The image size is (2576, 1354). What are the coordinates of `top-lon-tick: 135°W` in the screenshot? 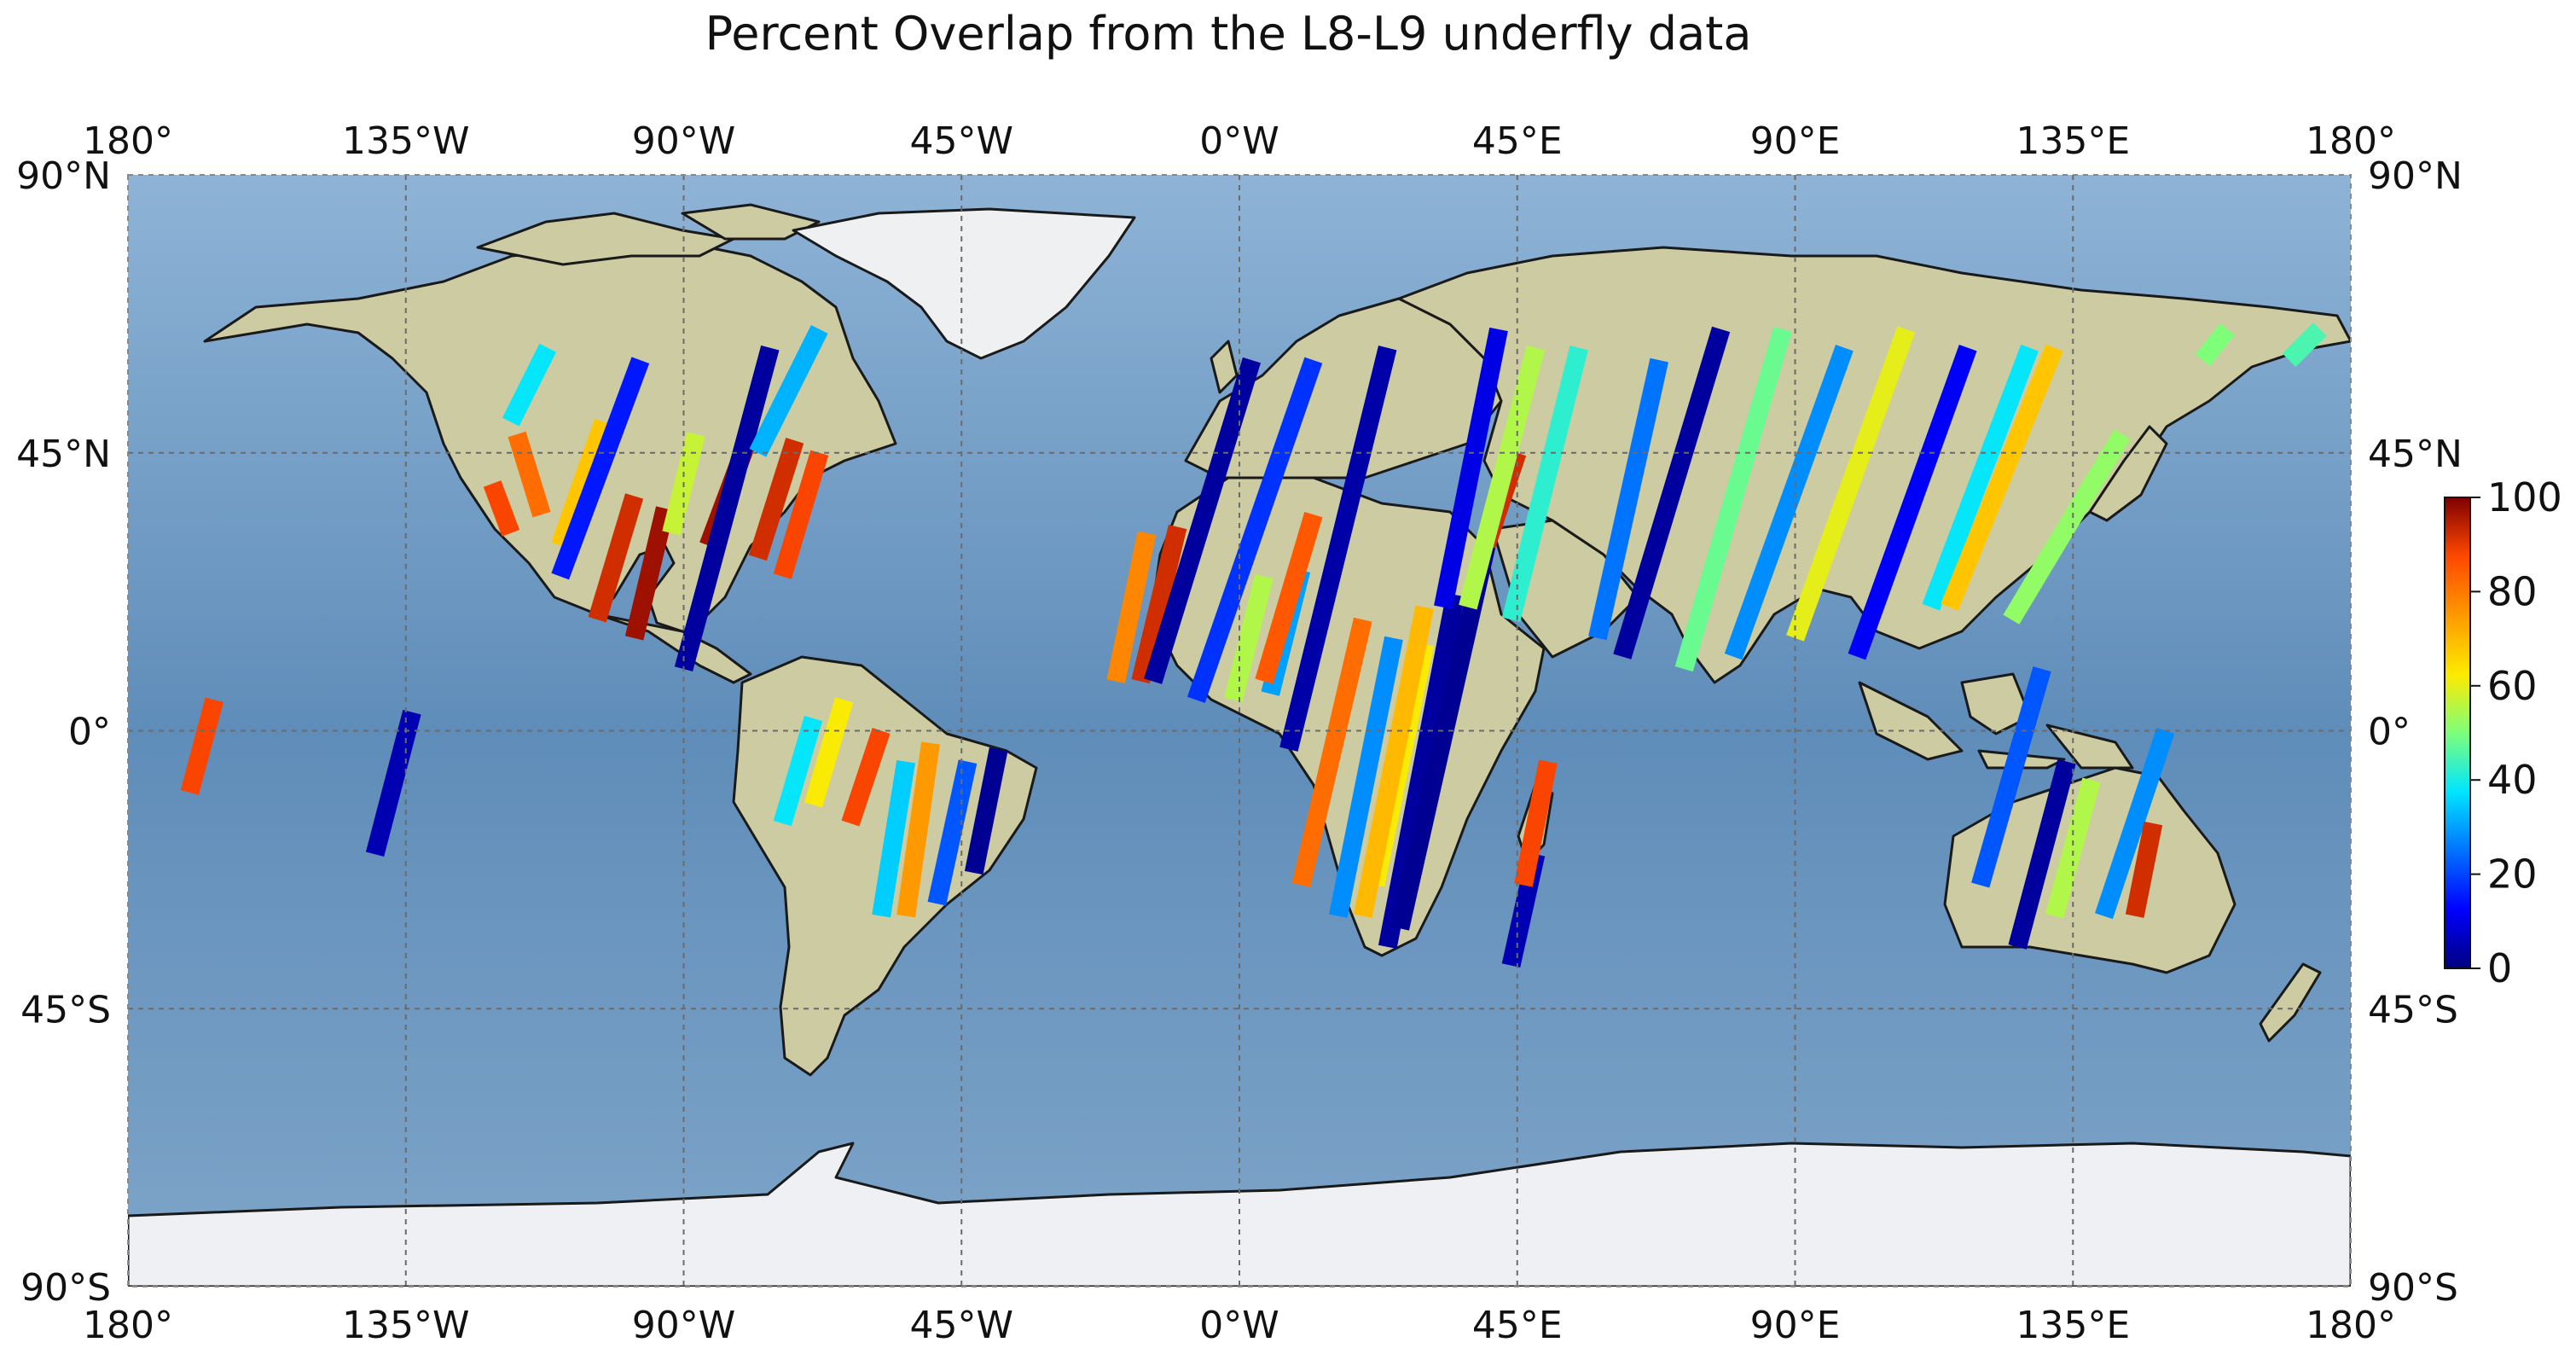 It's located at (406, 141).